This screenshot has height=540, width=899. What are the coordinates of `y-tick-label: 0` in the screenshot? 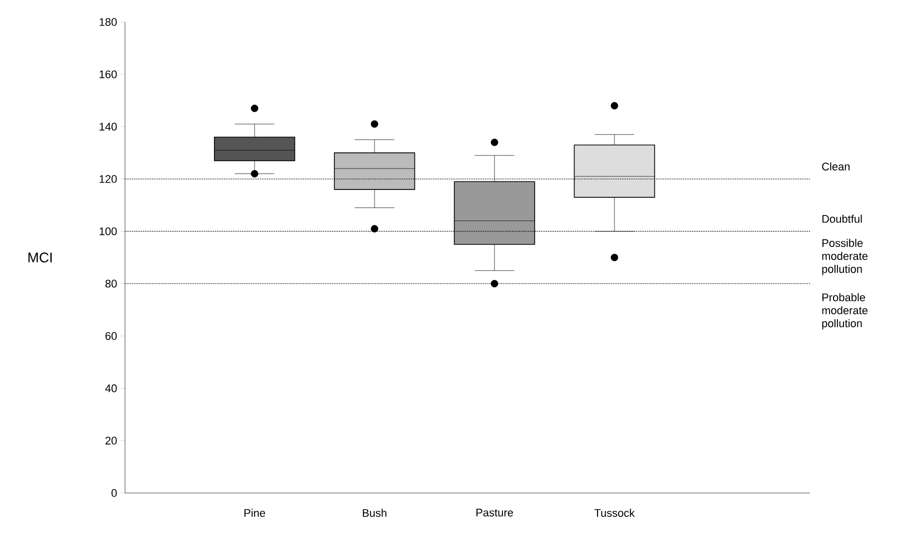 It's located at (114, 493).